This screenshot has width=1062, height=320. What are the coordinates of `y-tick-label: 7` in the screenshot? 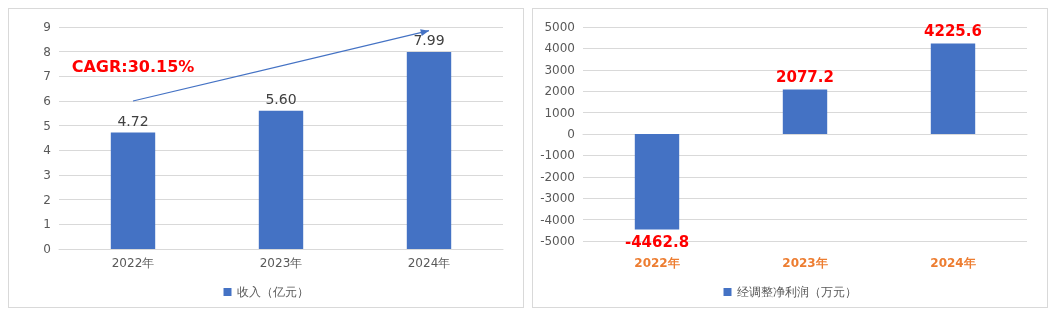 It's located at (47, 76).